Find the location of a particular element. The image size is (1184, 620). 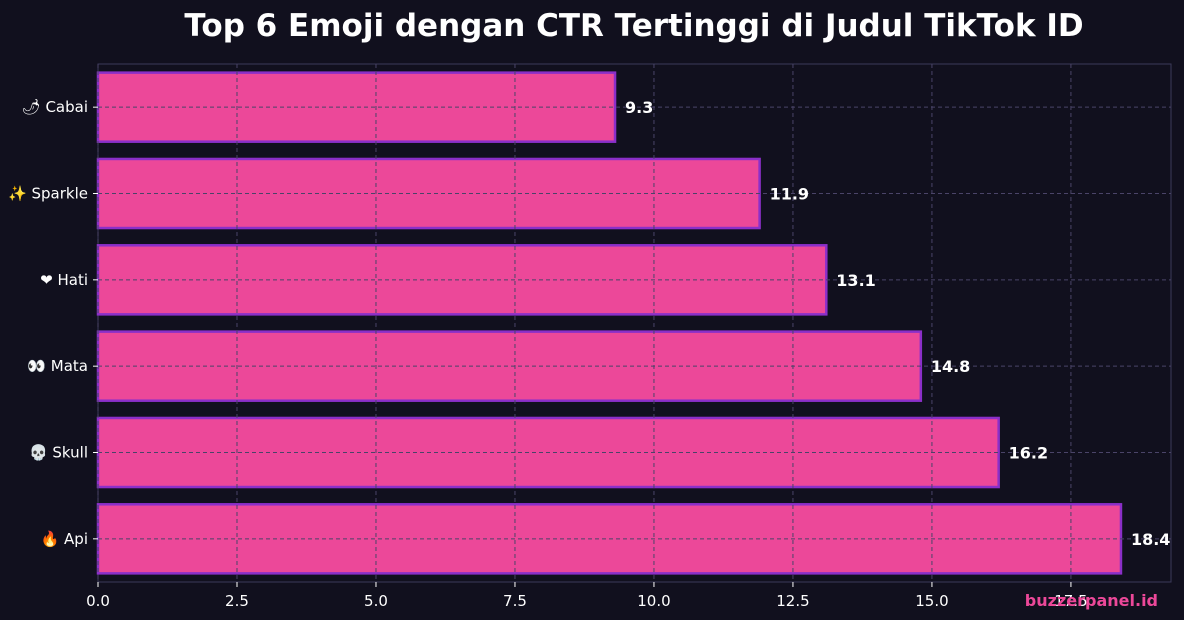

x-tick-label-7: 17.5 is located at coordinates (1070, 601).